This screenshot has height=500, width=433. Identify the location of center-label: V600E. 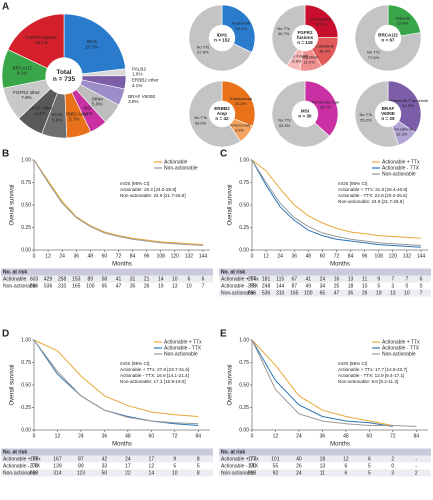
(388, 113).